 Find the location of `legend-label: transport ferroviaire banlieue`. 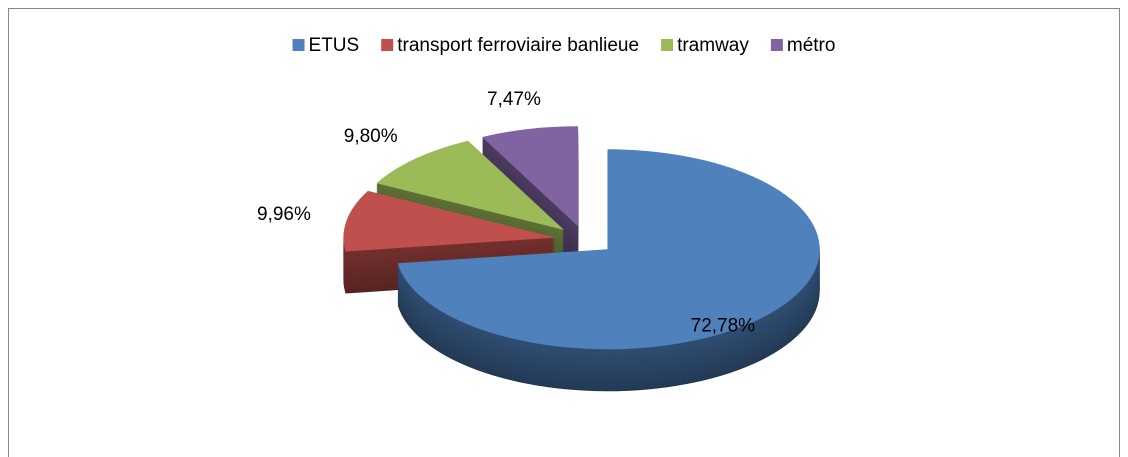

legend-label: transport ferroviaire banlieue is located at coordinates (518, 45).